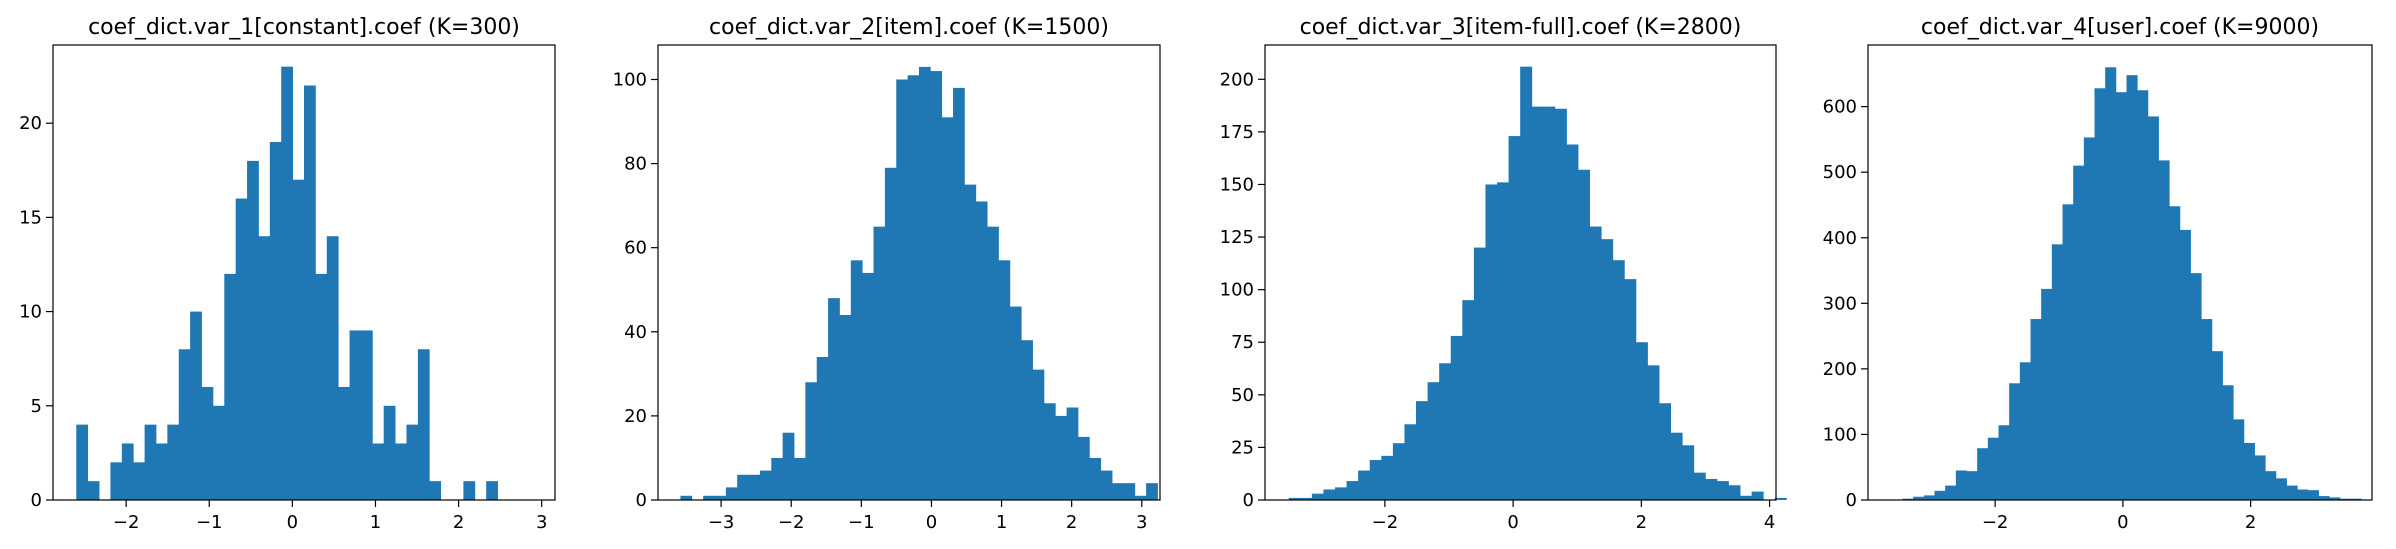 Image resolution: width=2396 pixels, height=549 pixels. What do you see at coordinates (635, 416) in the screenshot?
I see `y-tick-label: 20` at bounding box center [635, 416].